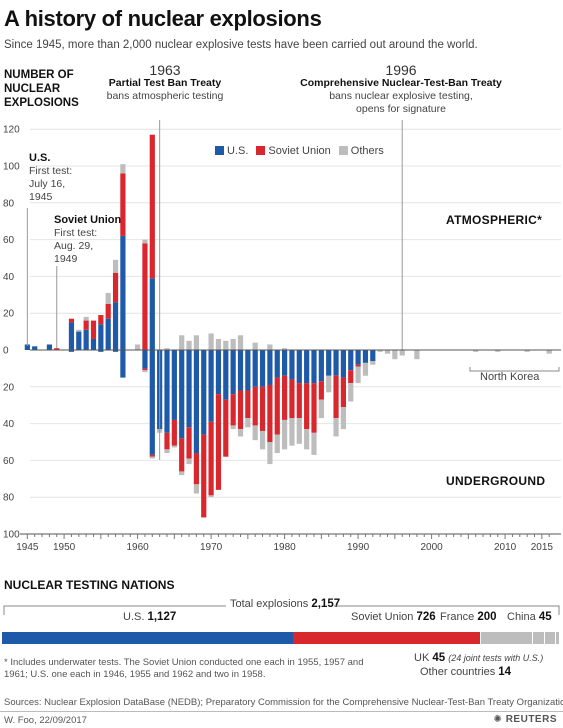 The image size is (563, 728). Describe the element at coordinates (321, 366) in the screenshot. I see `bar-underground-1985-us` at that location.